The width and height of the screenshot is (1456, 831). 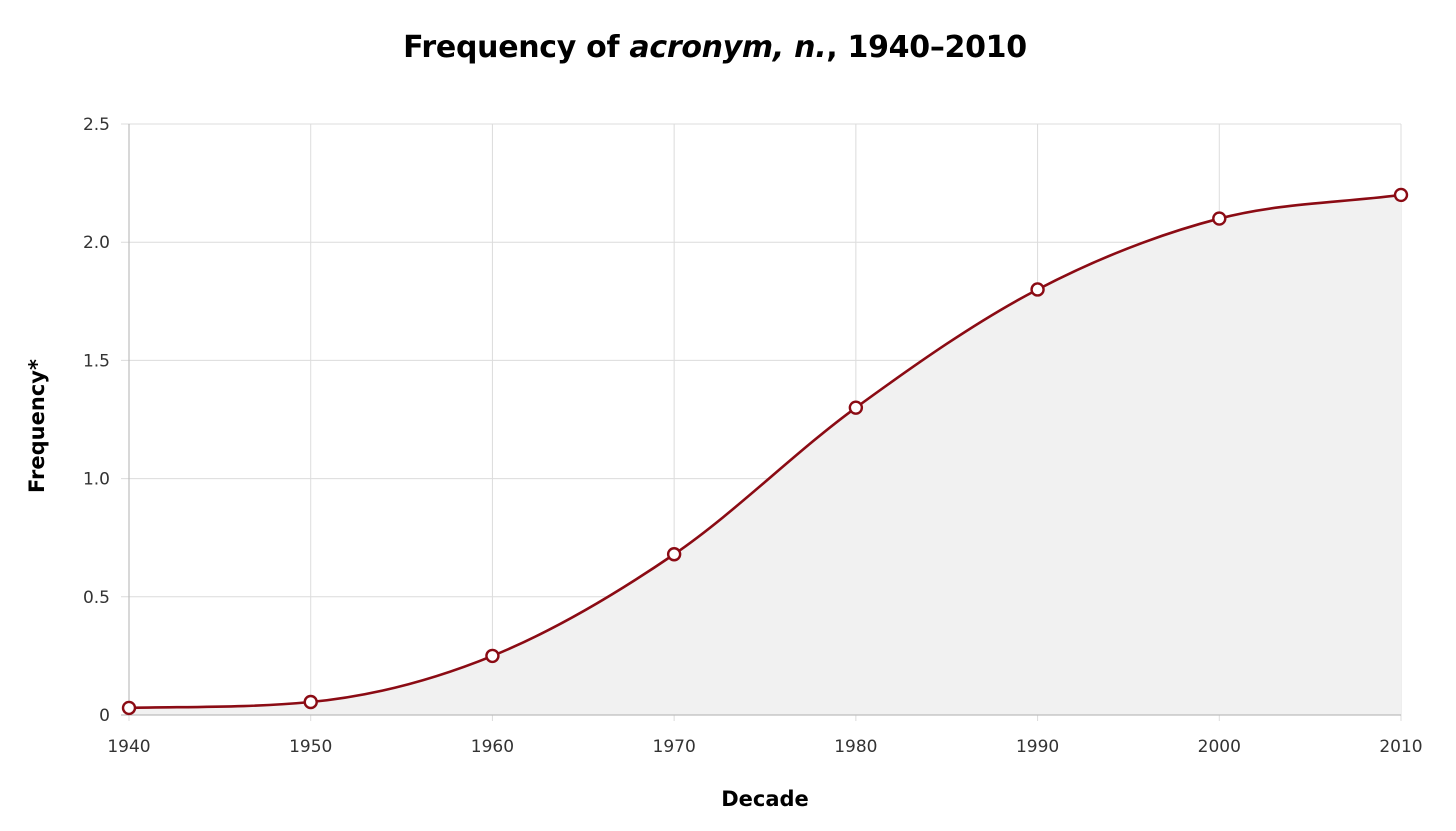 What do you see at coordinates (1401, 195) in the screenshot?
I see `data-point-2010` at bounding box center [1401, 195].